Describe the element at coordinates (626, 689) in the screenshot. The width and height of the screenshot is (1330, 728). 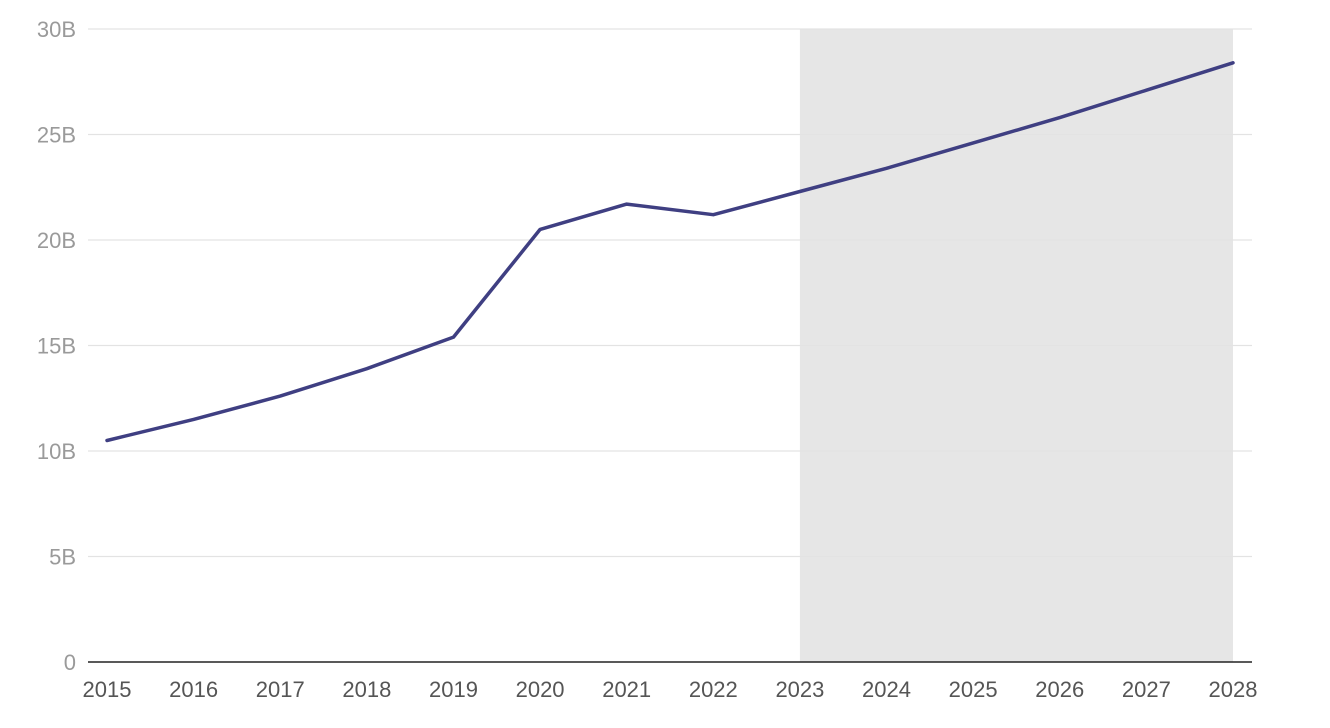
I see `x-tick-label: 2021` at that location.